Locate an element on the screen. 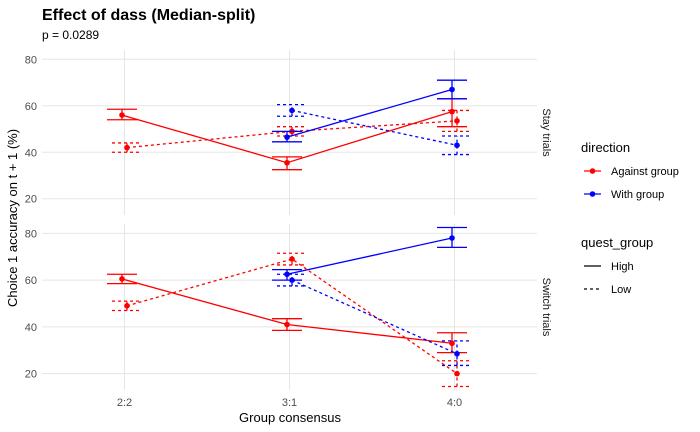  legend-label: Low is located at coordinates (621, 290).